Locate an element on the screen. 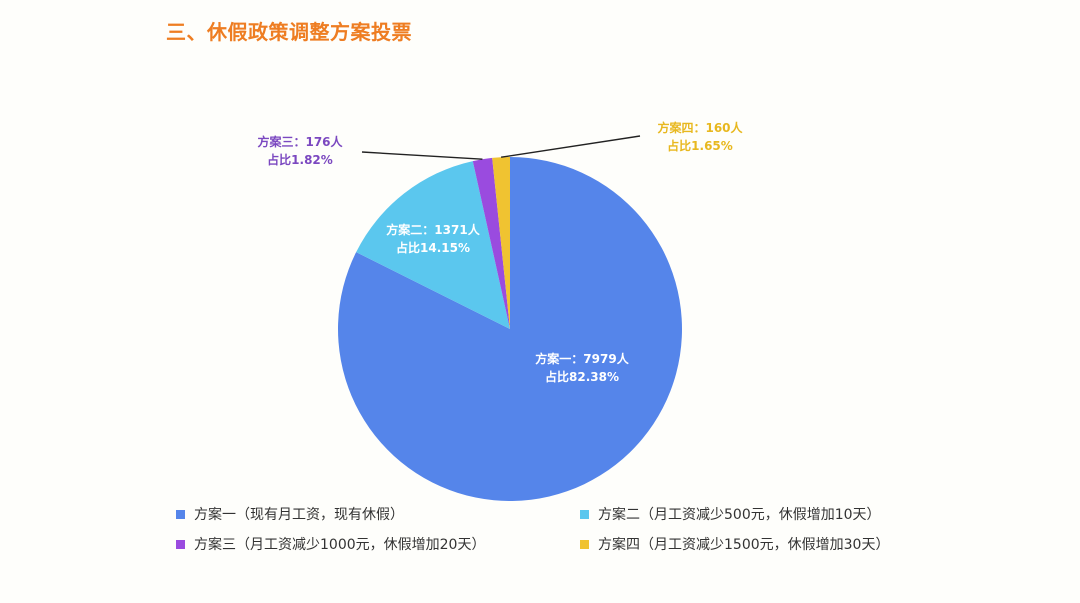  legend-label: 方案四（月工资减少1500元，休假增加30天） is located at coordinates (744, 545).